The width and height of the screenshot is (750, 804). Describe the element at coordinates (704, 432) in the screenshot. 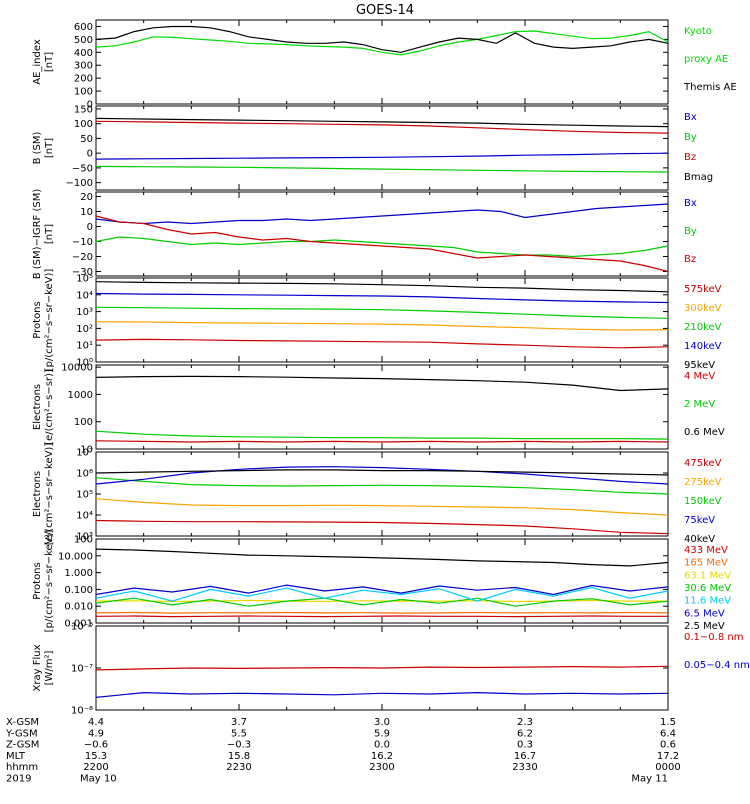

I see `legend-entry: 0.6 MeV` at that location.